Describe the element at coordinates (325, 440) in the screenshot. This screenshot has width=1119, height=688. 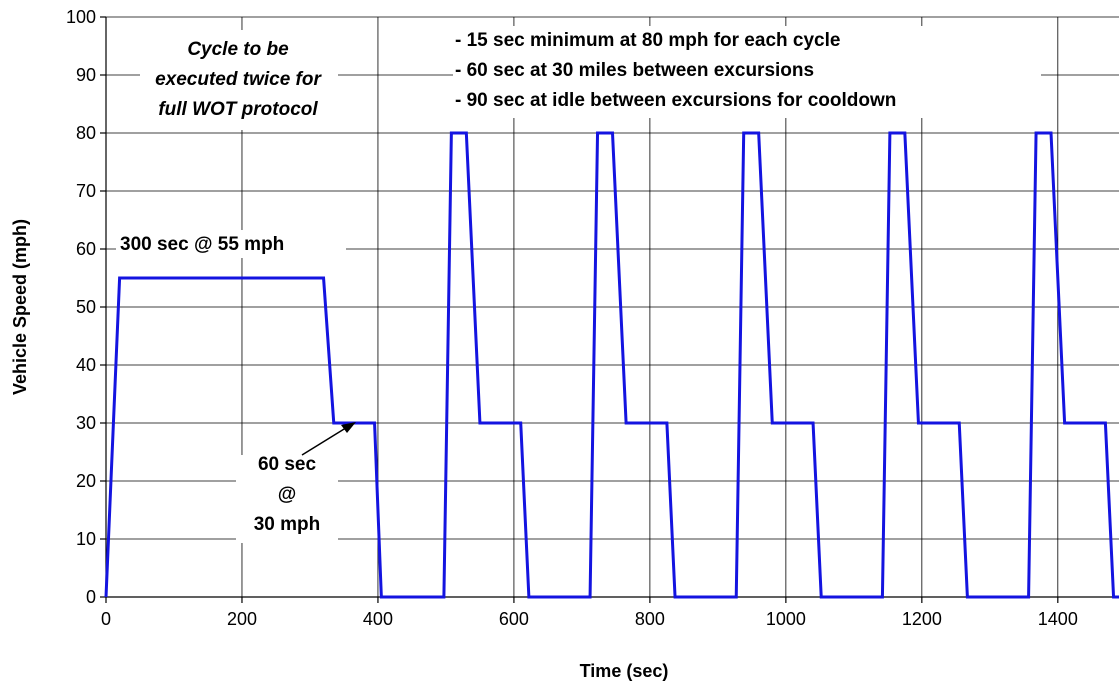
I see `mid-note-arrow-shaft` at that location.